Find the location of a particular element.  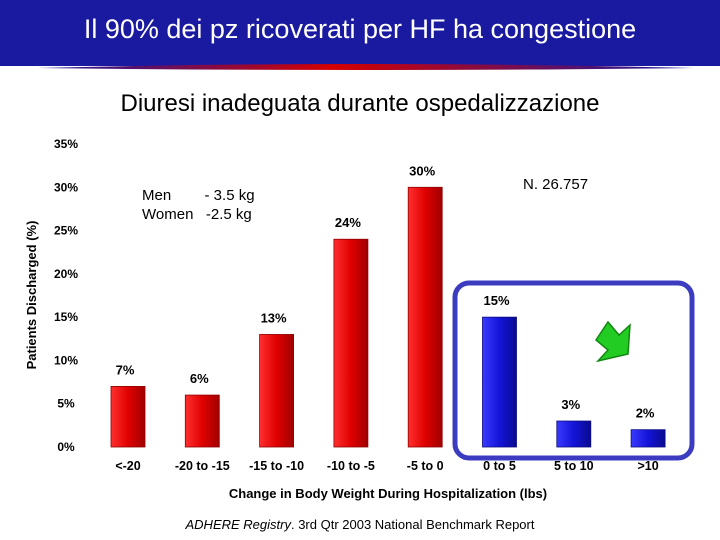

y-tick-label: 30% is located at coordinates (66, 187).